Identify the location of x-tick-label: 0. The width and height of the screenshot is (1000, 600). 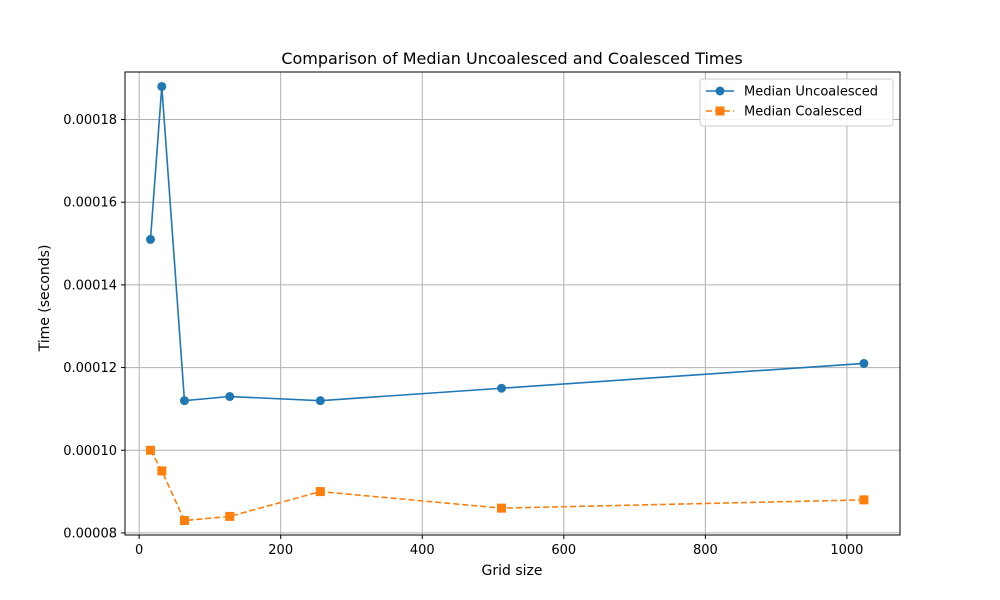
(139, 550).